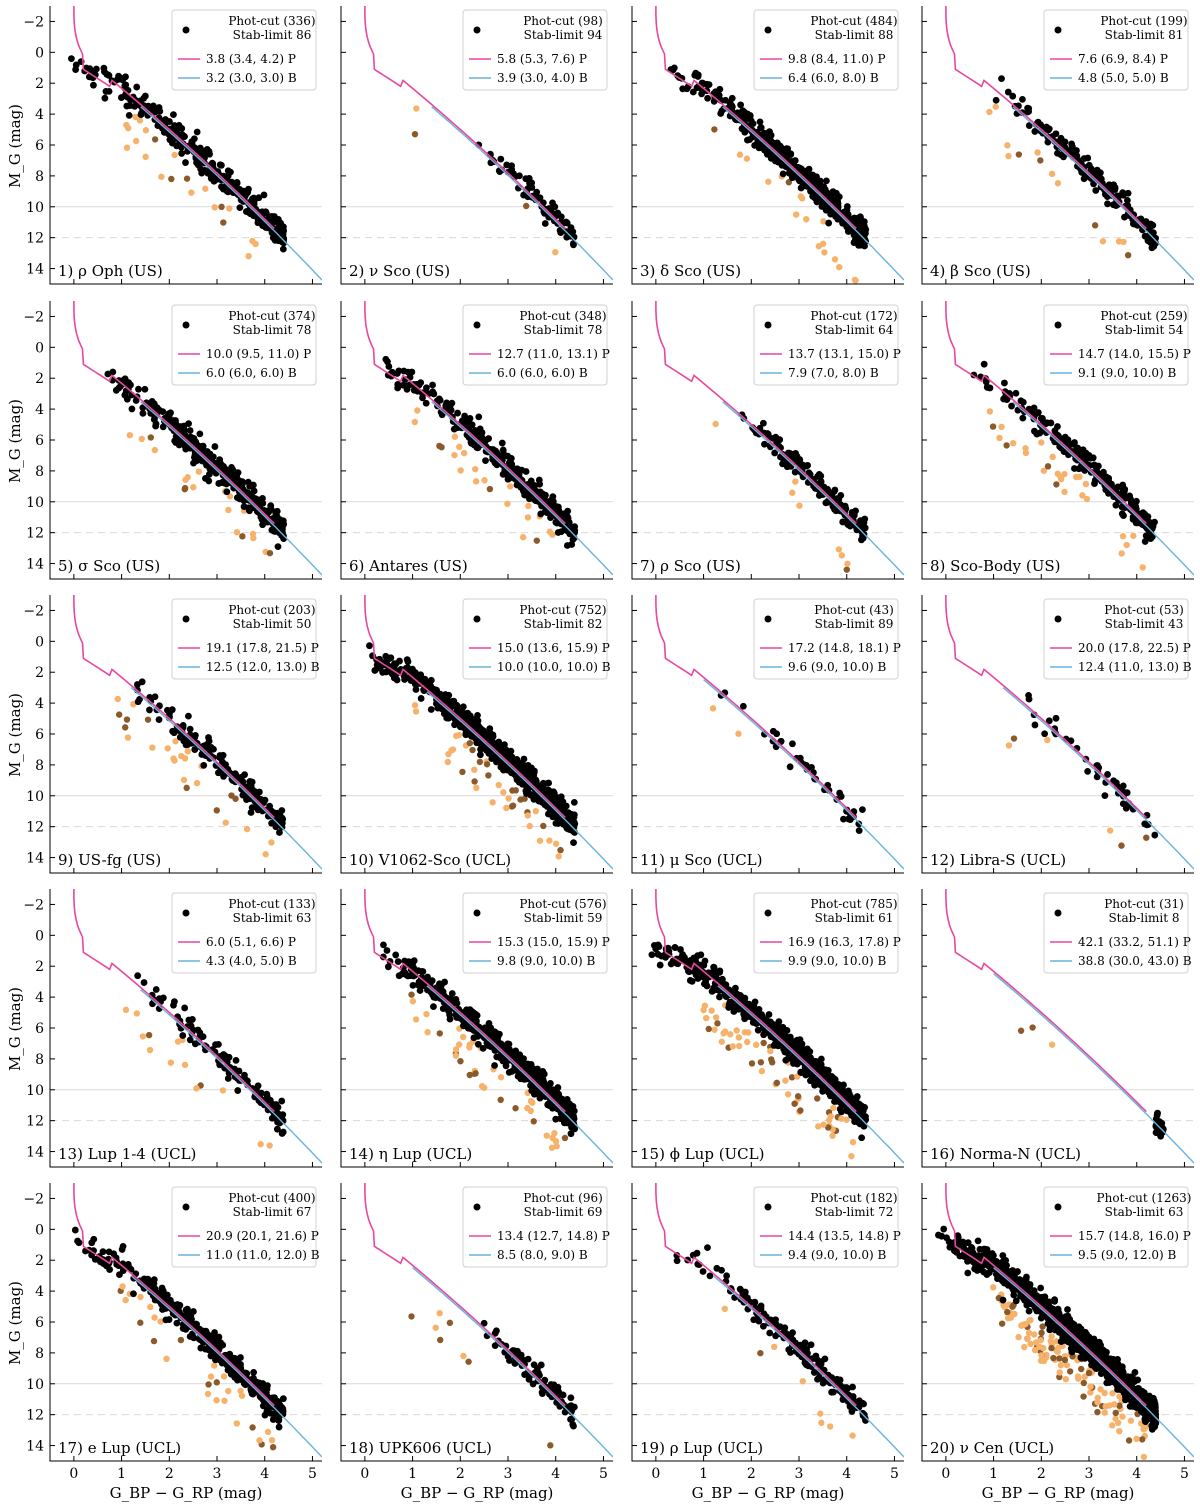  What do you see at coordinates (853, 316) in the screenshot?
I see `legend-phot-cut: Phot-cut (172)` at bounding box center [853, 316].